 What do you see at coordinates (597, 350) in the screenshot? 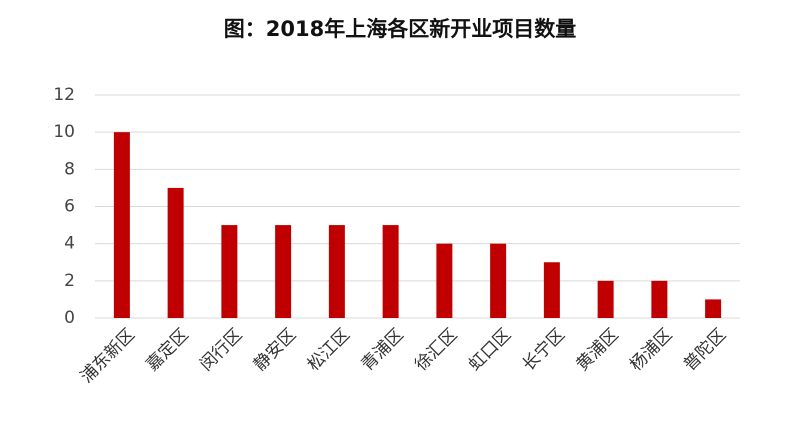
I see `x-tick-label: 黄浦区` at bounding box center [597, 350].